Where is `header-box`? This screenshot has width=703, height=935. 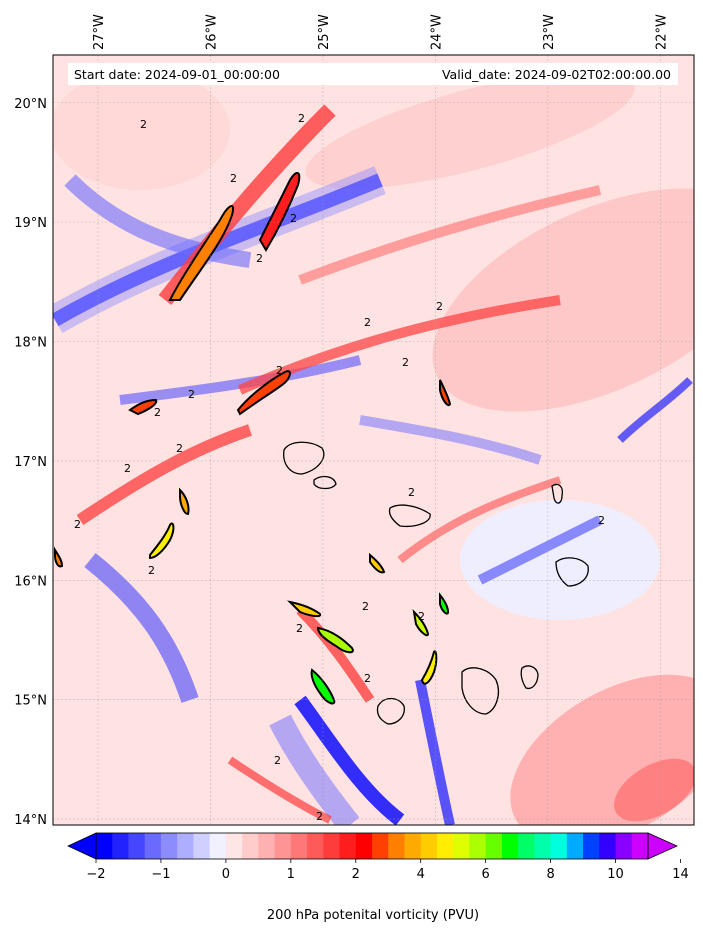
header-box is located at coordinates (373, 74).